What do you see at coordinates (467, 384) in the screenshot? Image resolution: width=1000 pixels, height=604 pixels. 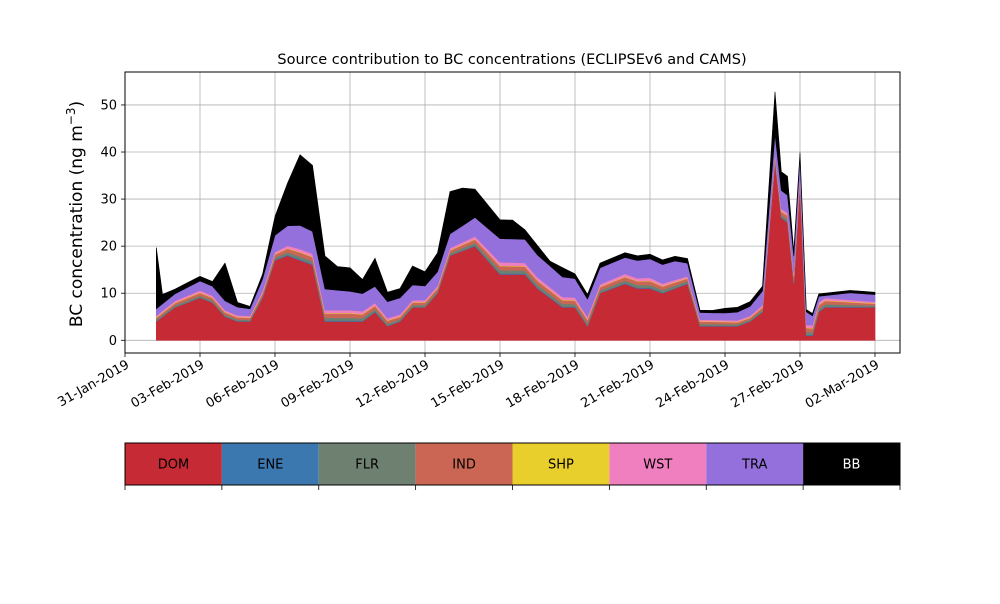 I see `x-tick-label: 15-Feb-2019` at bounding box center [467, 384].